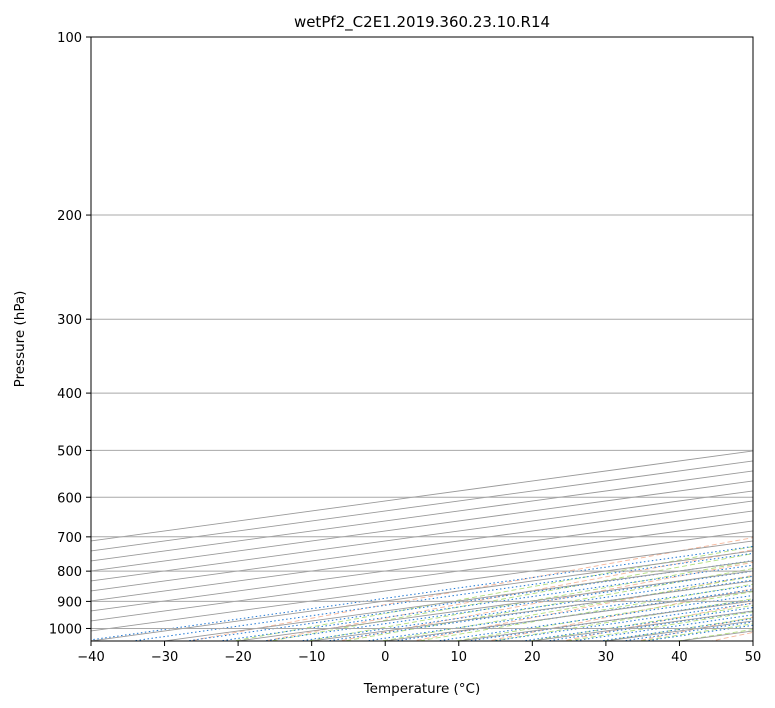 The height and width of the screenshot is (708, 775). I want to click on x-tick-label: 20, so click(532, 657).